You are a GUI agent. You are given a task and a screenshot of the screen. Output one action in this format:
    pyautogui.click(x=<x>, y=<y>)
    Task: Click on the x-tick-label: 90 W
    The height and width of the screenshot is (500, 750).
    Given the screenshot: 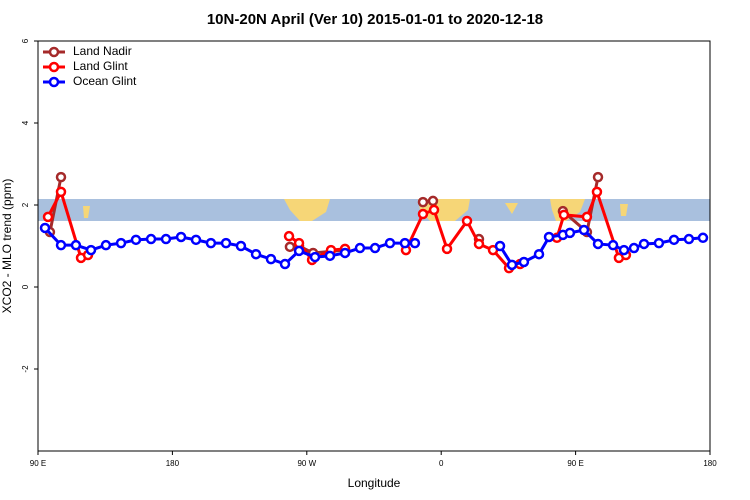 What is the action you would take?
    pyautogui.click(x=306, y=463)
    